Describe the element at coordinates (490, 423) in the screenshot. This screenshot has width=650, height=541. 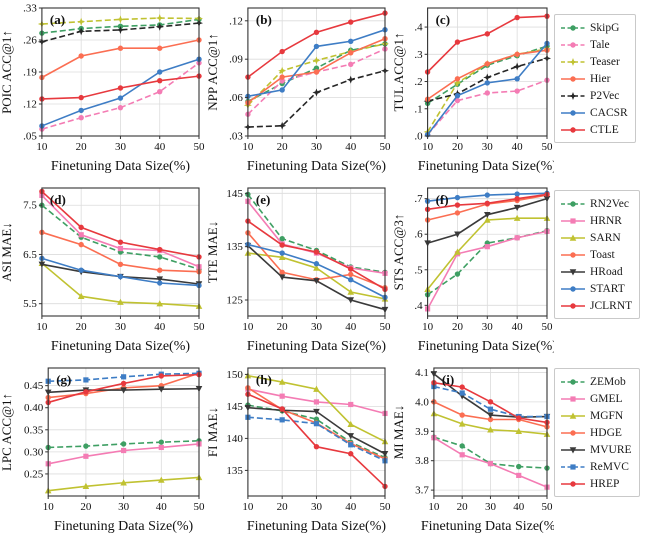
I see `series-MGFN` at that location.